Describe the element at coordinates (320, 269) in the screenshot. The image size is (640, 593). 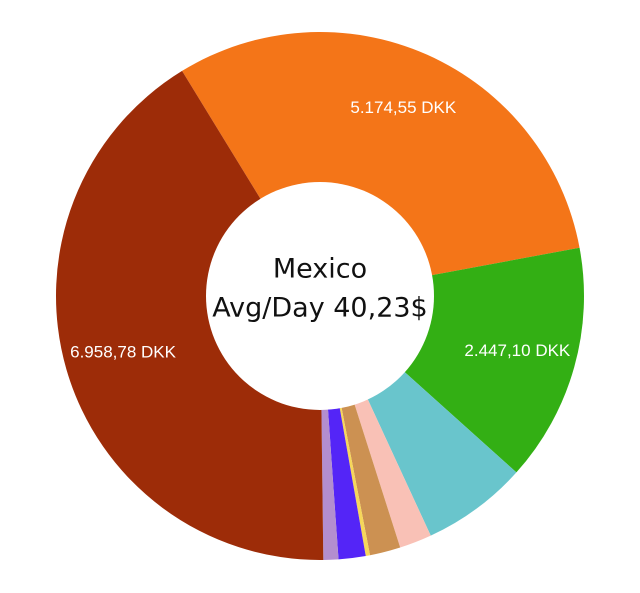
I see `center-title: Mexico` at that location.